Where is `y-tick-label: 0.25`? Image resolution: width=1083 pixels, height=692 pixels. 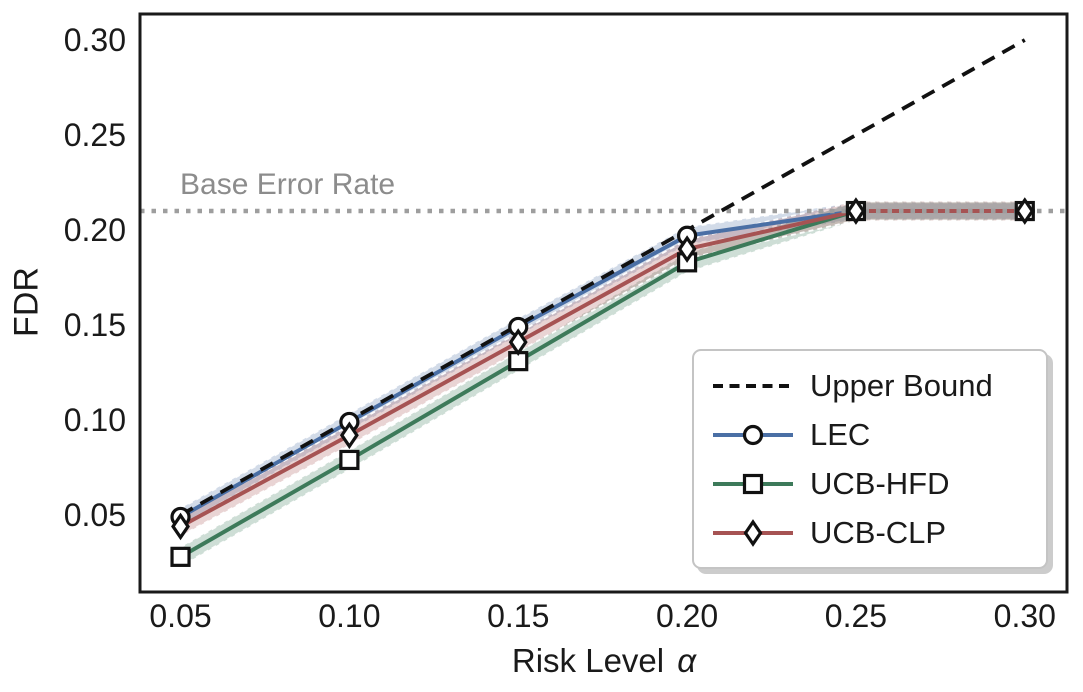
y-tick-label: 0.25 is located at coordinates (95, 135).